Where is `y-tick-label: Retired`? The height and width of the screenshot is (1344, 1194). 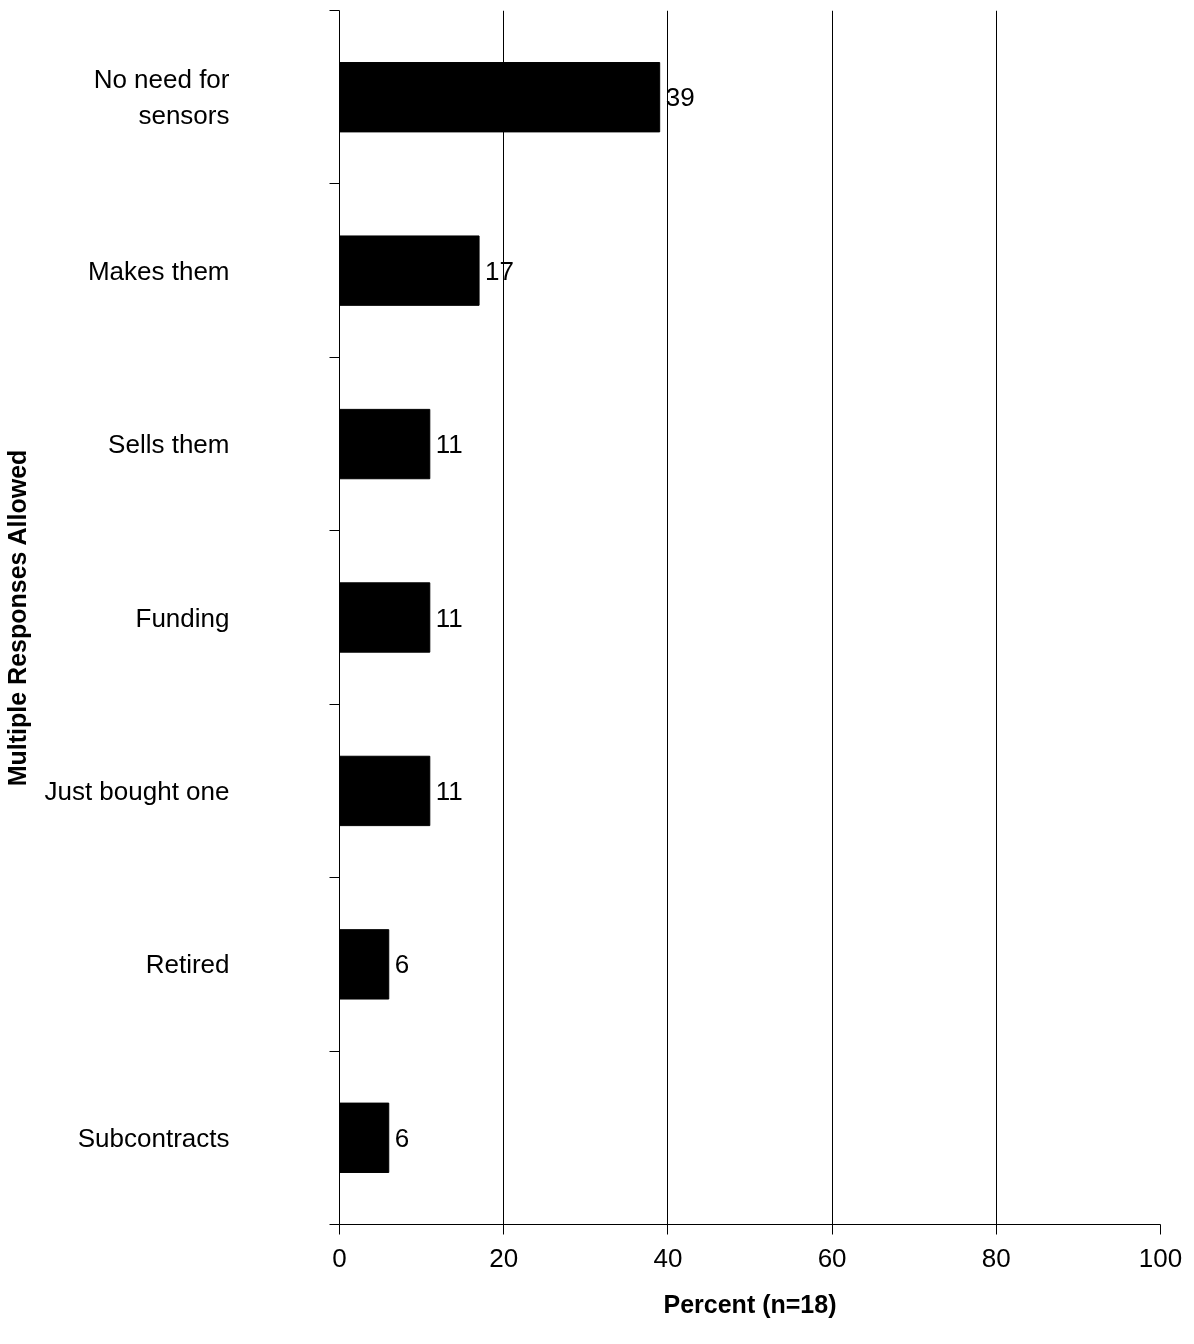
y-tick-label: Retired is located at coordinates (187, 964).